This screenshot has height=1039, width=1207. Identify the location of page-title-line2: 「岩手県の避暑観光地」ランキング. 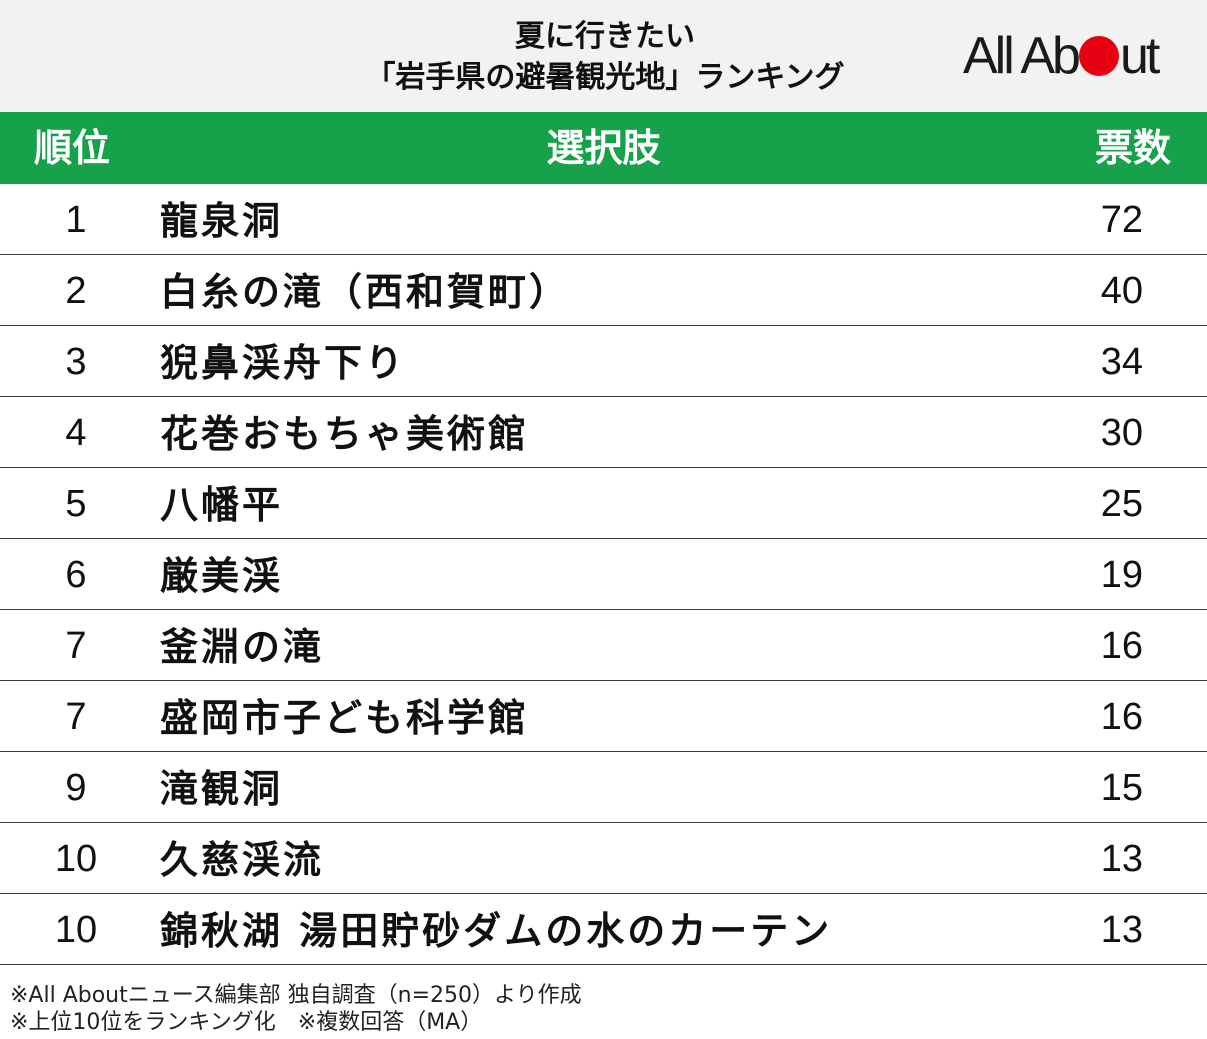
(605, 77).